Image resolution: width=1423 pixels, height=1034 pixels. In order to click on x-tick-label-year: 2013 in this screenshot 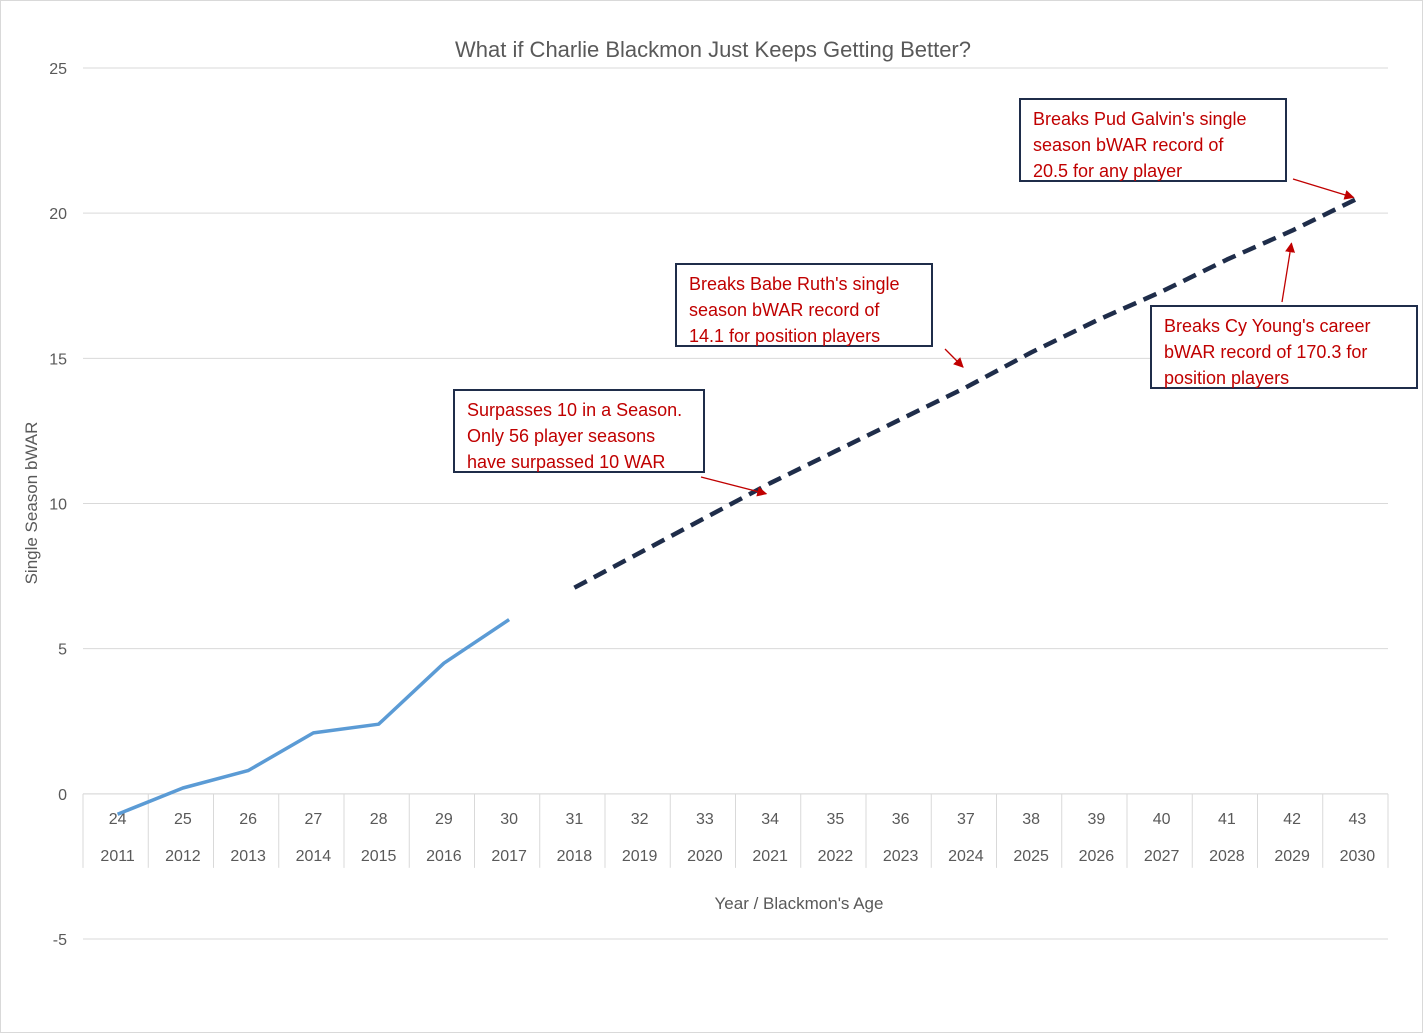, I will do `click(248, 856)`.